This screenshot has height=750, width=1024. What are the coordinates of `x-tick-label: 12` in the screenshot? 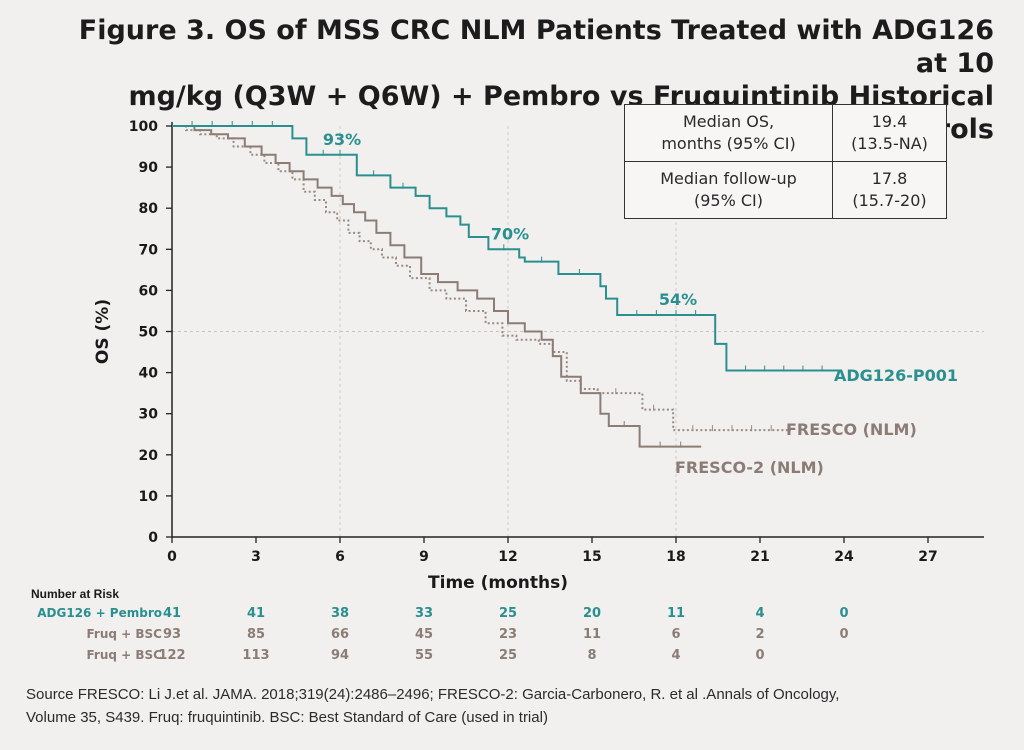 It's located at (507, 557).